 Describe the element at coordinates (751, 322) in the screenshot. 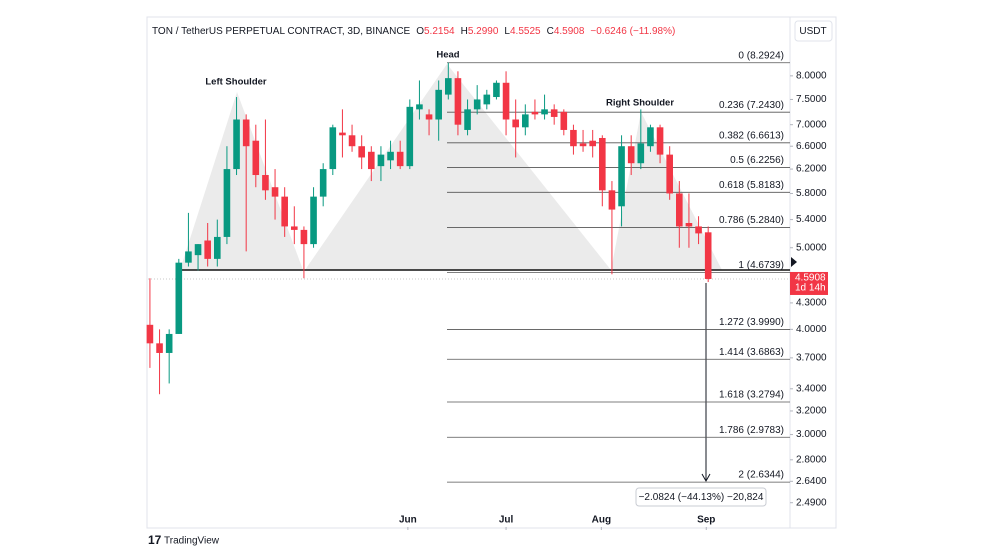

I see `fib-label: 1.272 (3.9990)` at that location.